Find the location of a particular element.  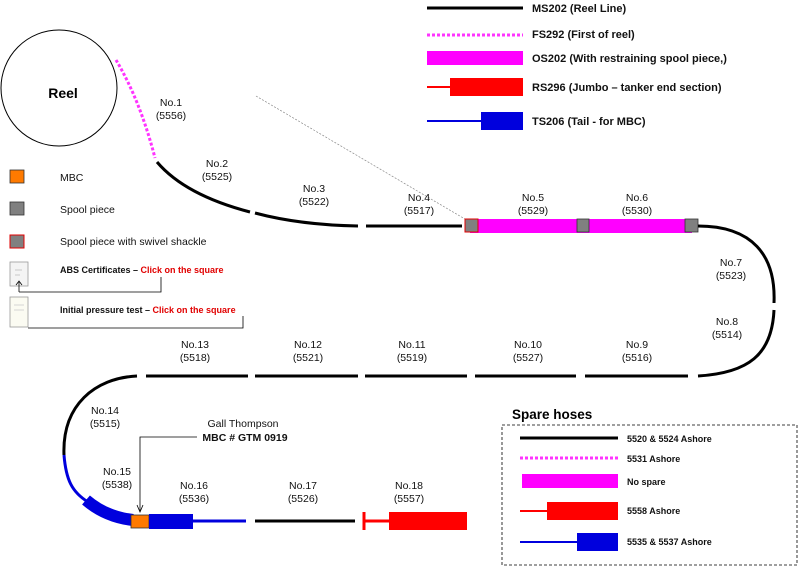

hose-9-no: No.9 is located at coordinates (637, 345).